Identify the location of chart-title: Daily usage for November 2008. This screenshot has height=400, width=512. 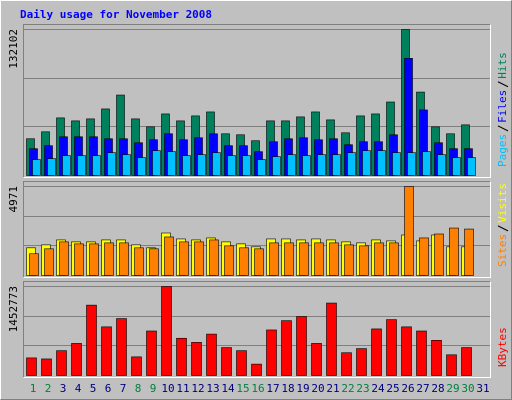
(116, 14).